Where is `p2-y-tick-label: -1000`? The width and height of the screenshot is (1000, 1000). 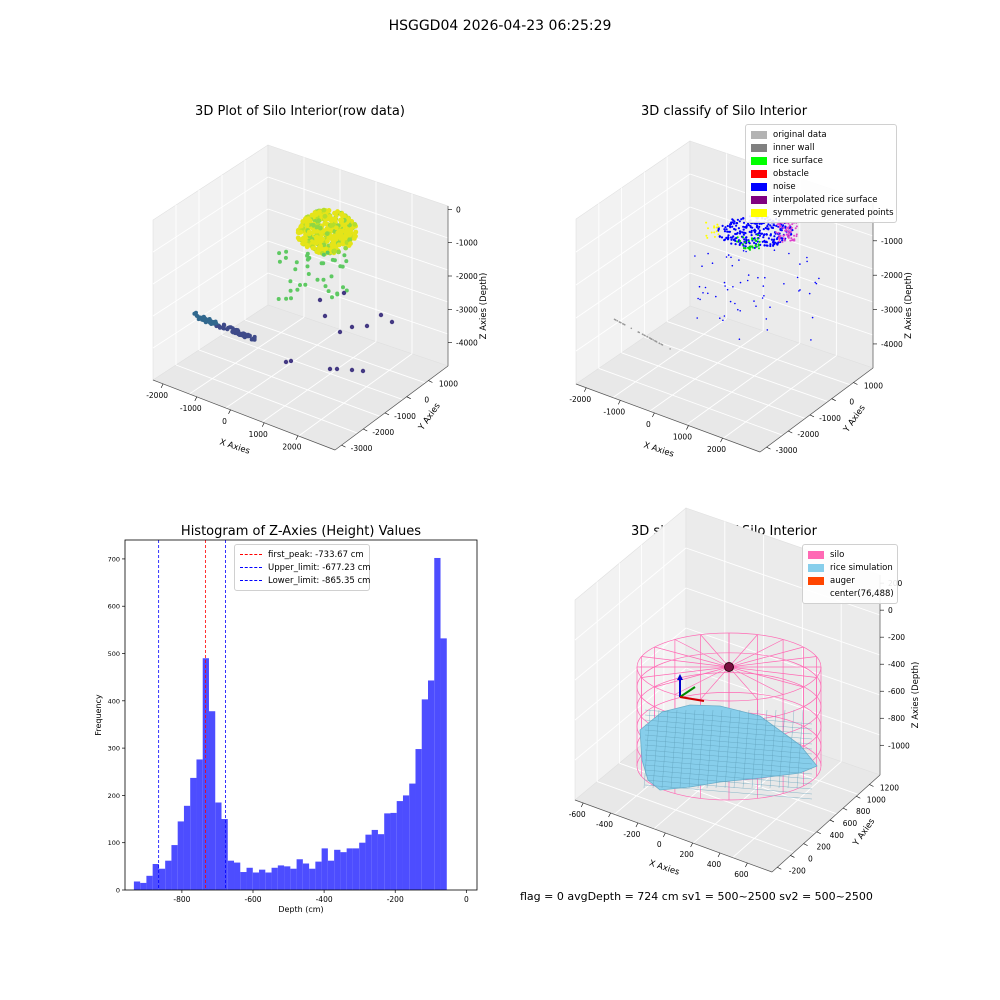
p2-y-tick-label: -1000 is located at coordinates (830, 418).